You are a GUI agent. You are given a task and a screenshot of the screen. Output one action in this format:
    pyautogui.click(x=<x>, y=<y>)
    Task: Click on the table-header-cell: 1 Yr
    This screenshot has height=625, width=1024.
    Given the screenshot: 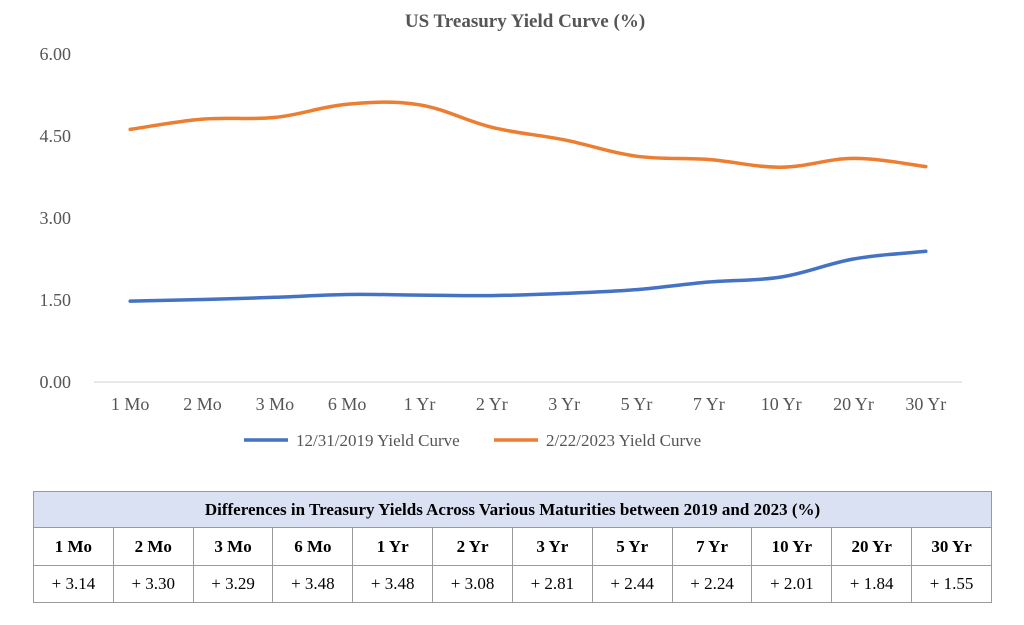 What is the action you would take?
    pyautogui.click(x=393, y=546)
    